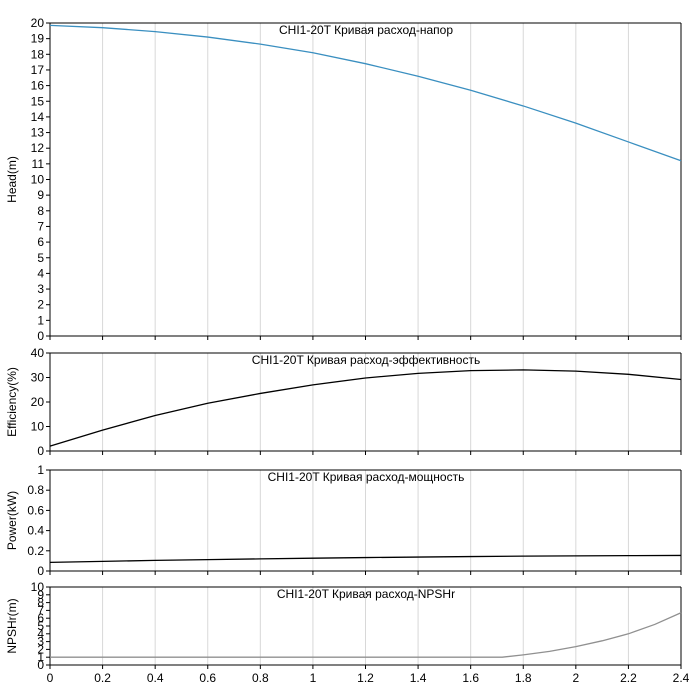 The height and width of the screenshot is (693, 697). Describe the element at coordinates (366, 360) in the screenshot. I see `chart-title: CHI1-20T Кривая расход-эффективность` at that location.